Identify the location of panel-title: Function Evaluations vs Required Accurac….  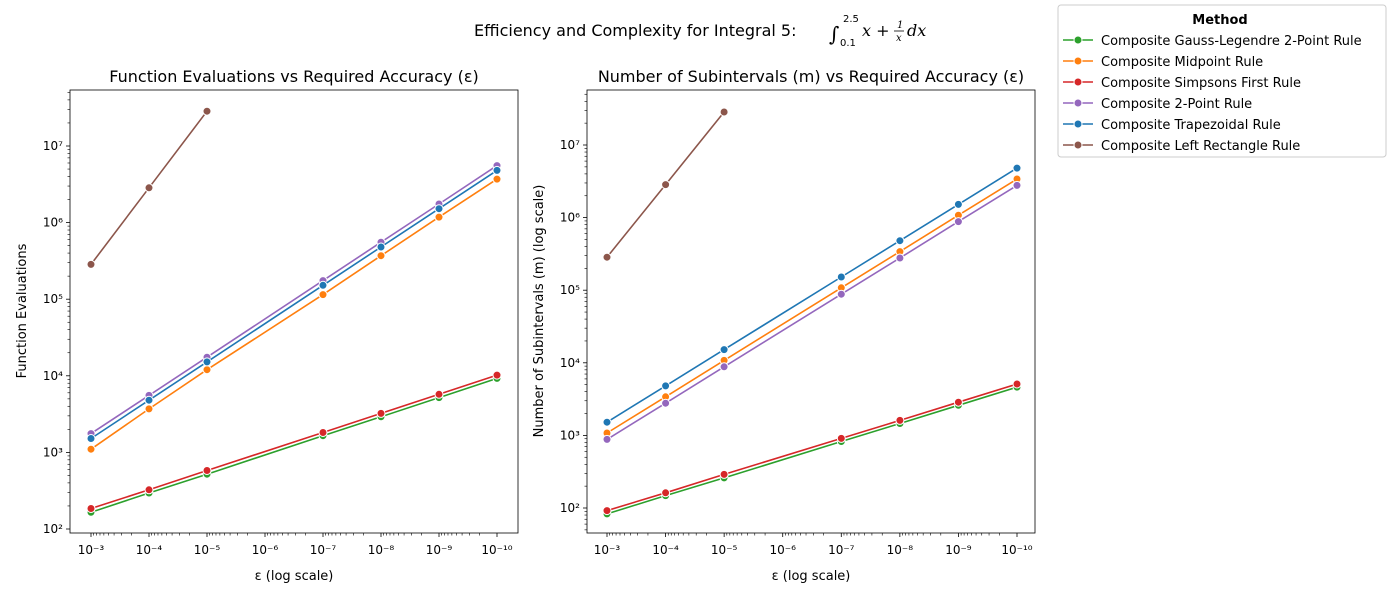
(293, 76).